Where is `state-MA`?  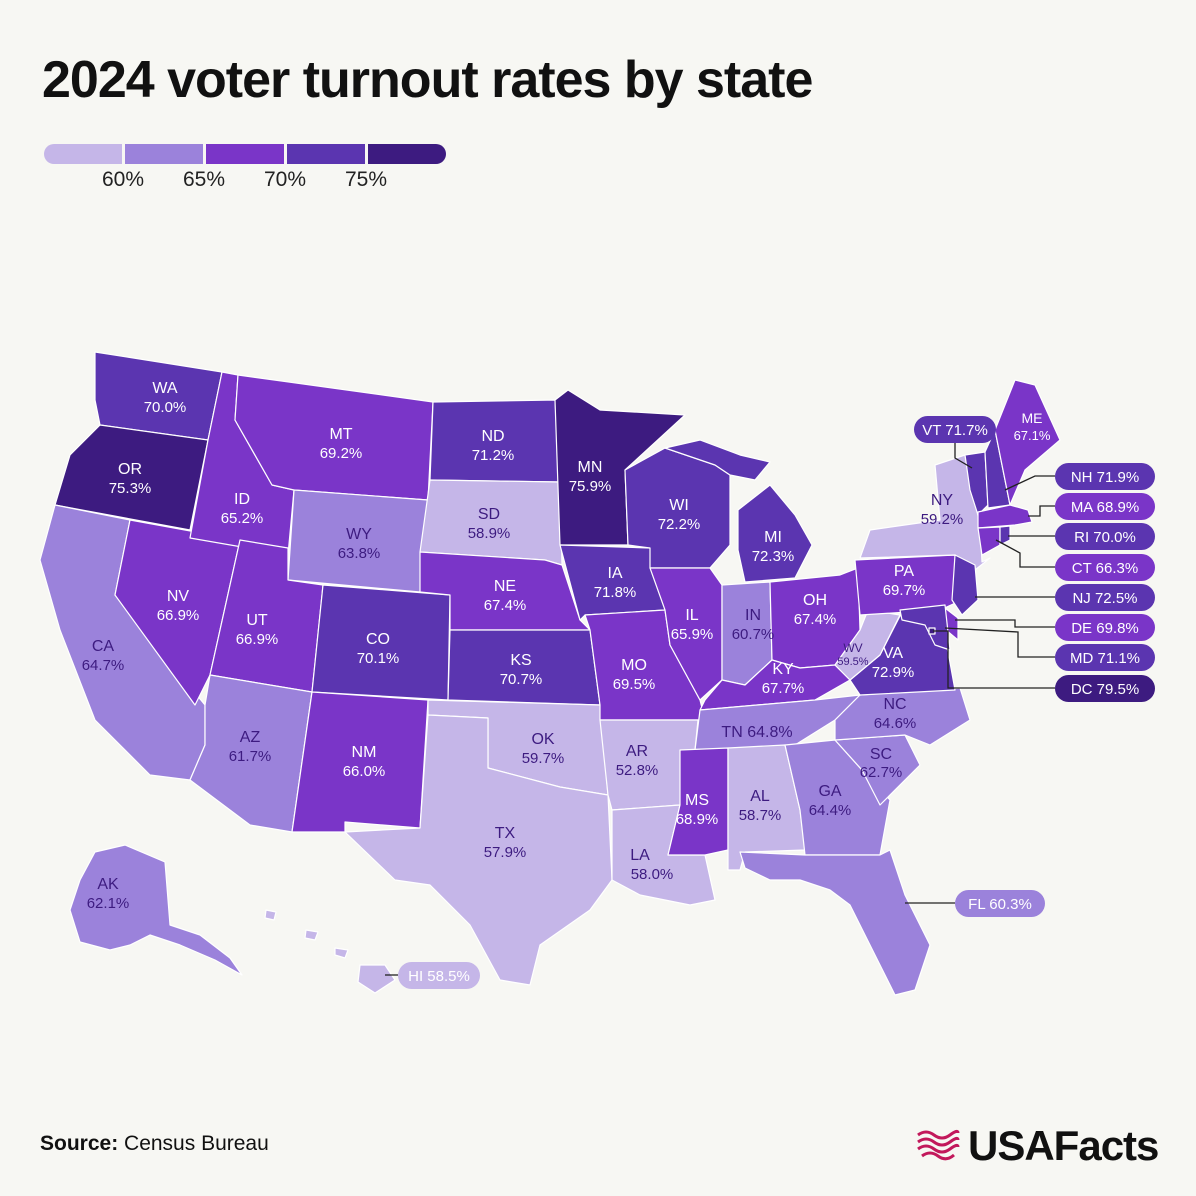
state-MA is located at coordinates (1005, 516).